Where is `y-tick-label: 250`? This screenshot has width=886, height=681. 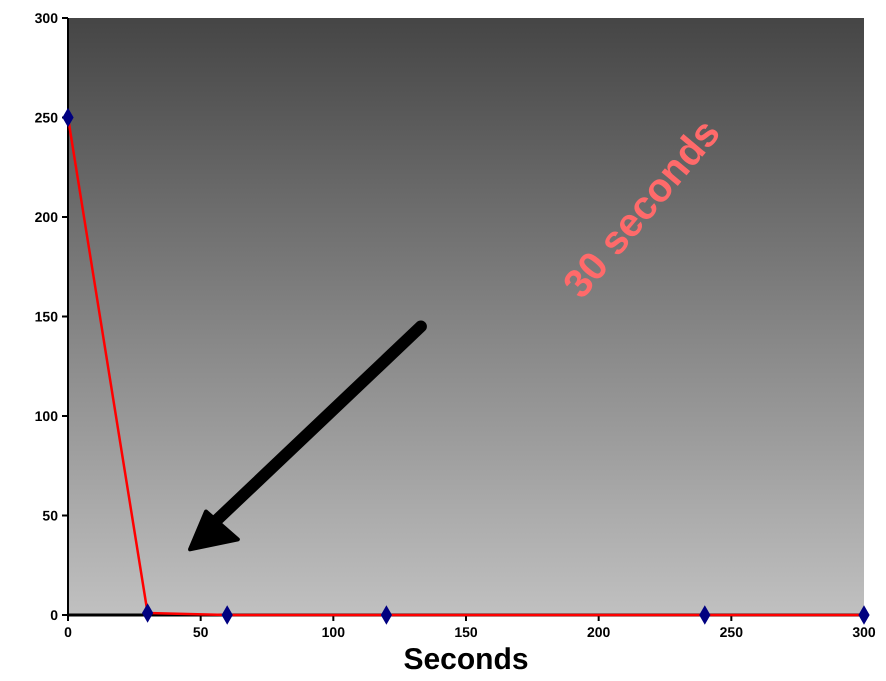 y-tick-label: 250 is located at coordinates (46, 118).